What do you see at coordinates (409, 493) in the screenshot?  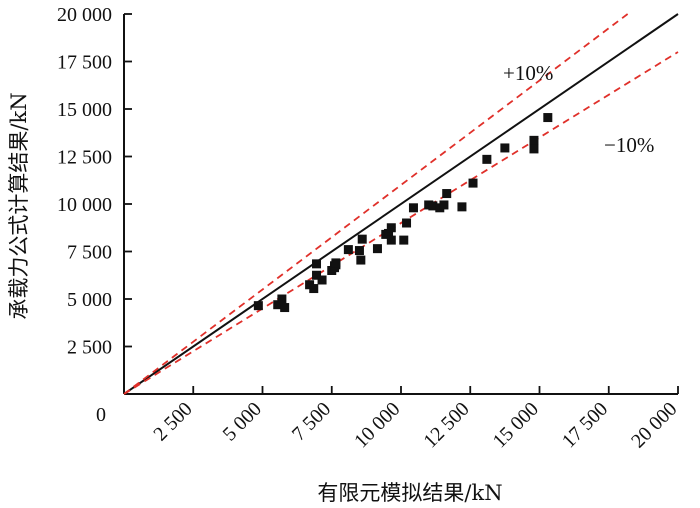 I see `x-axis-title: 有限元模拟结果/kN` at bounding box center [409, 493].